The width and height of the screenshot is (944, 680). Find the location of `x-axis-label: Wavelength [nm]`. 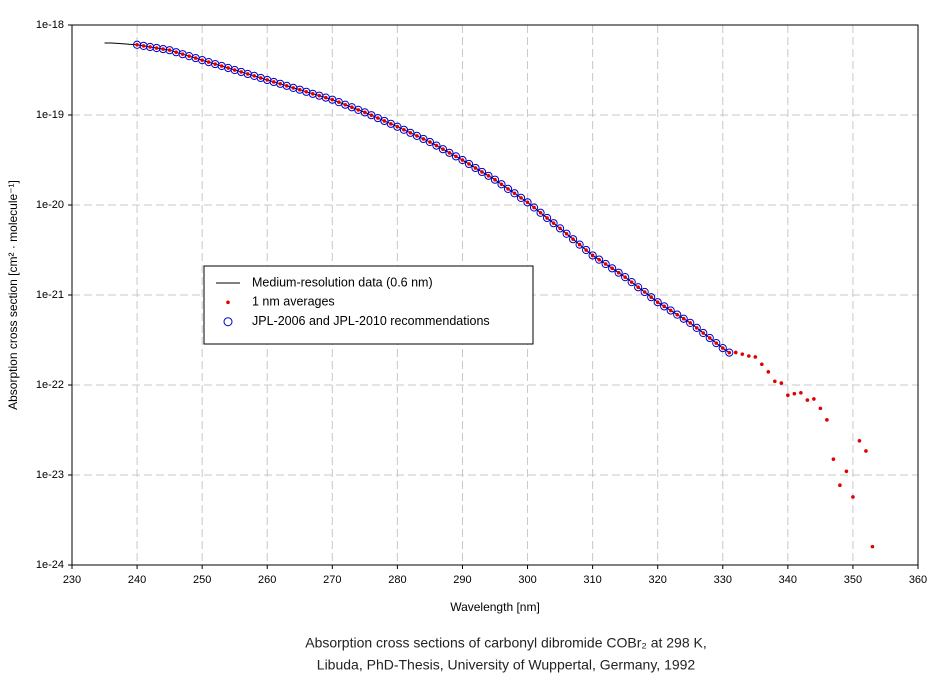

x-axis-label: Wavelength [nm] is located at coordinates (495, 607).